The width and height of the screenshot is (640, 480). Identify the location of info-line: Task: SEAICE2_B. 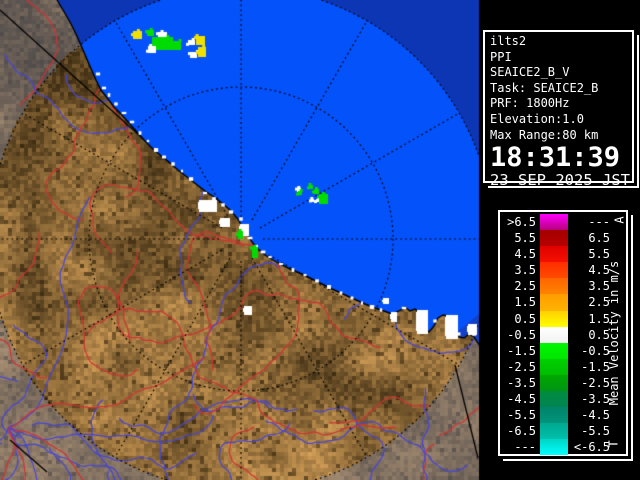
(544, 87).